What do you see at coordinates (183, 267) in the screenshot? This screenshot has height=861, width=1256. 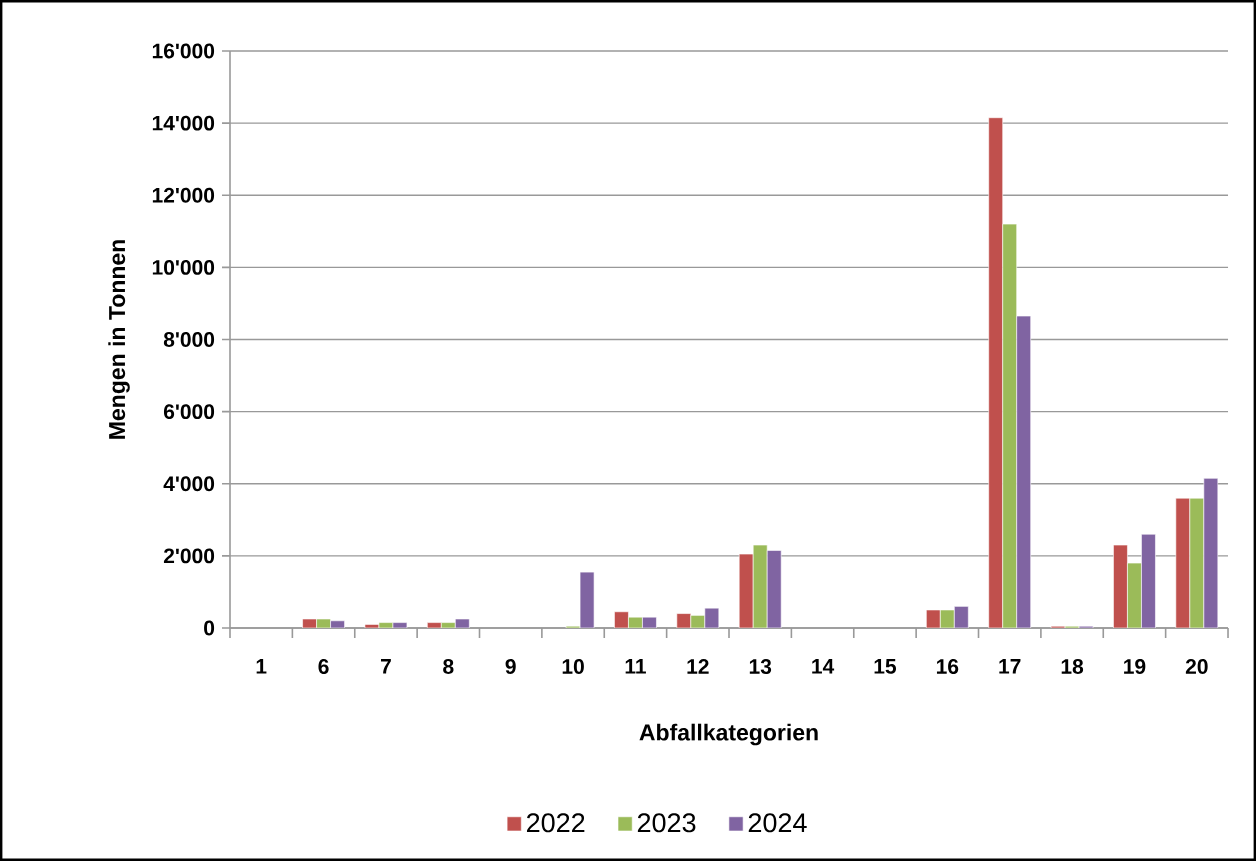 I see `y-tick-label: 10'000` at bounding box center [183, 267].